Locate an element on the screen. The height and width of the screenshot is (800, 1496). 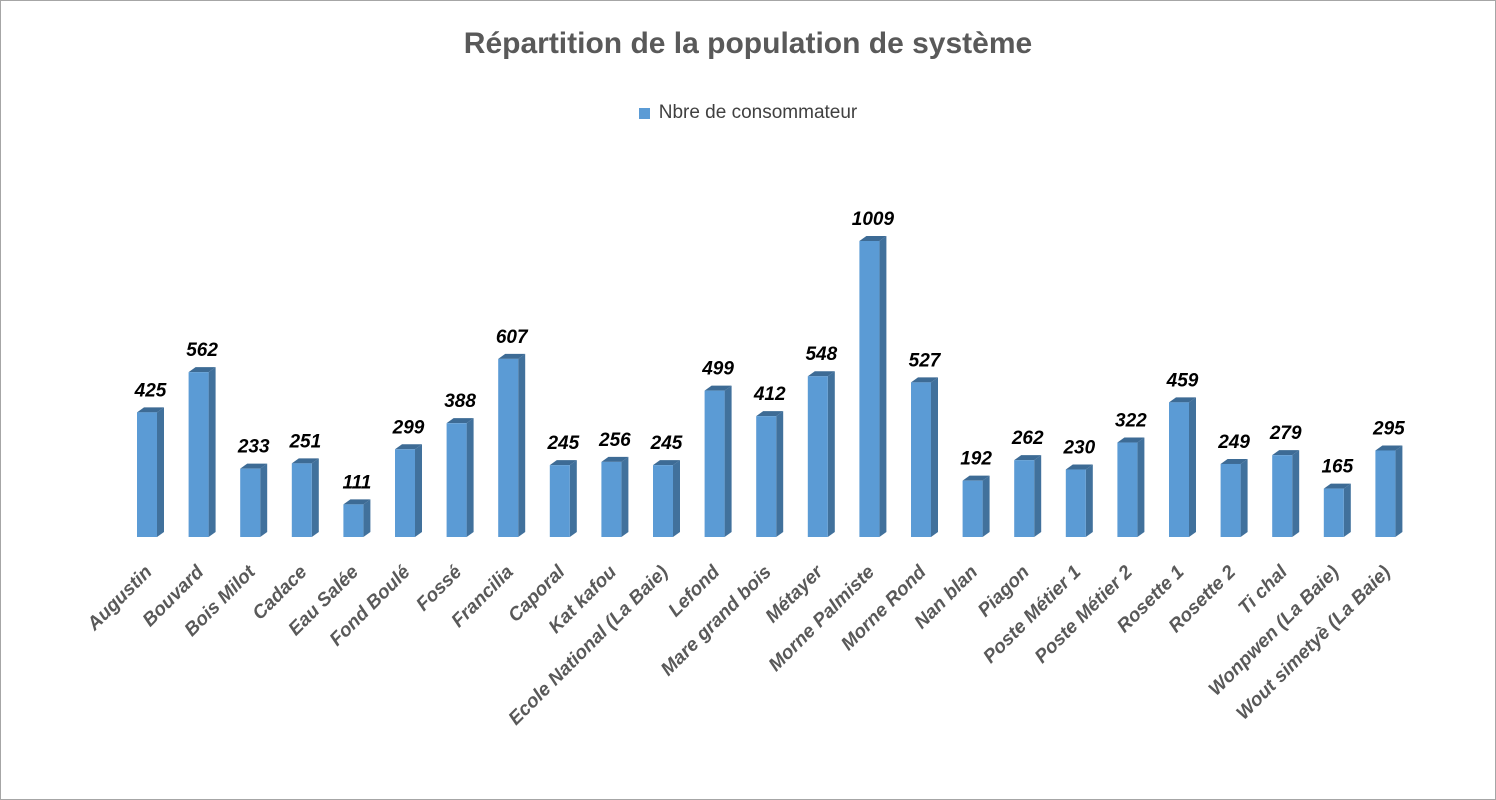
data-label: 299 is located at coordinates (408, 427).